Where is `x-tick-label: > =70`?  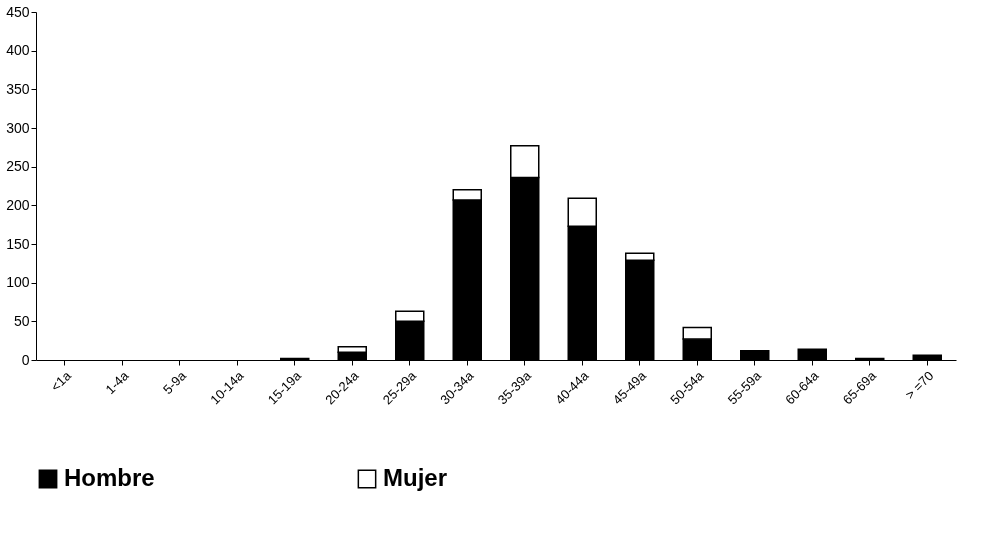 x-tick-label: > =70 is located at coordinates (919, 385).